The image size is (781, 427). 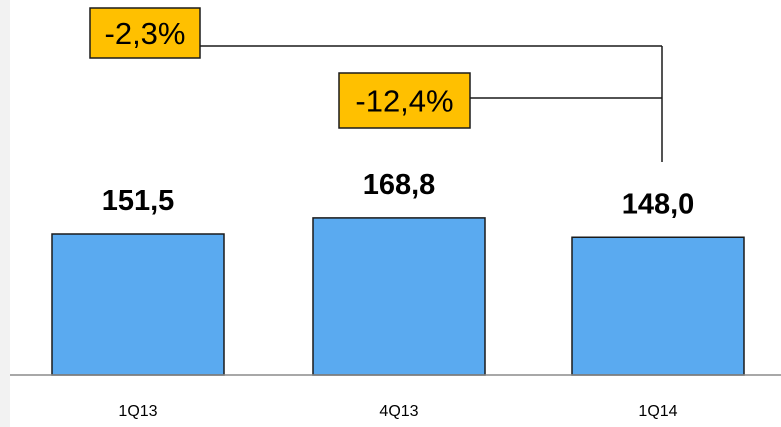 I want to click on tick-label-1Q13: 1Q13, so click(x=137, y=411).